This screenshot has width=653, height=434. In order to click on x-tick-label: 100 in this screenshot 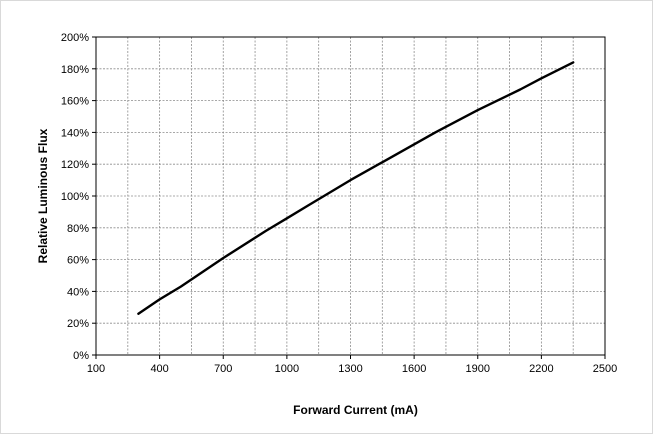, I will do `click(96, 369)`.